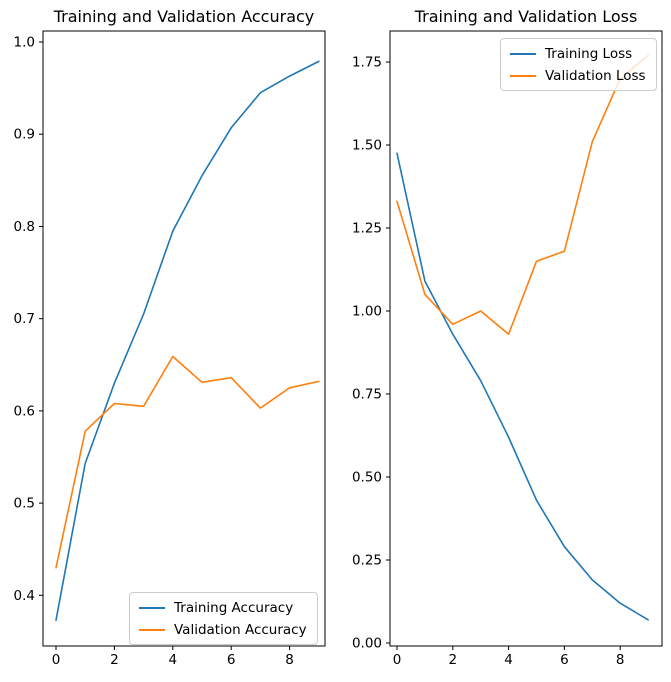  I want to click on legend-item-training-loss: Training Loss, so click(578, 53).